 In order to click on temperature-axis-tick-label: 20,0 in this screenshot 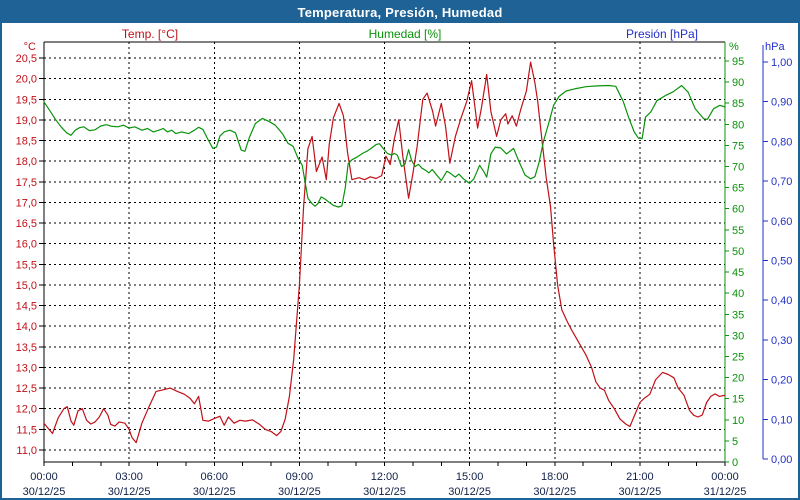, I will do `click(26, 80)`.